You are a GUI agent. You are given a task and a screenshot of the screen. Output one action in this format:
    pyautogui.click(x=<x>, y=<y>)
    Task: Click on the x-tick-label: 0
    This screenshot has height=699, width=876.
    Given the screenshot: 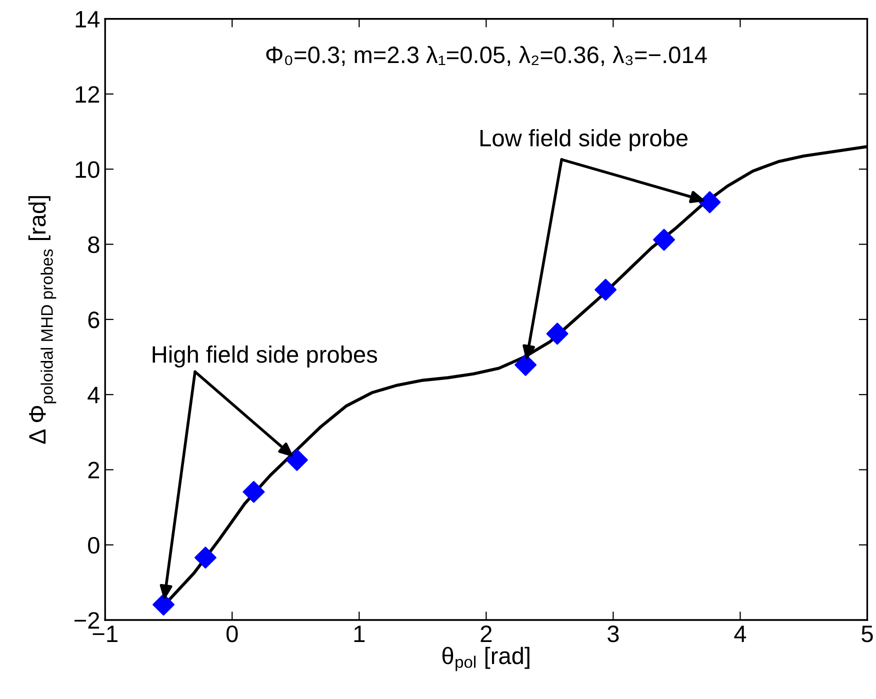 What is the action you would take?
    pyautogui.click(x=232, y=634)
    